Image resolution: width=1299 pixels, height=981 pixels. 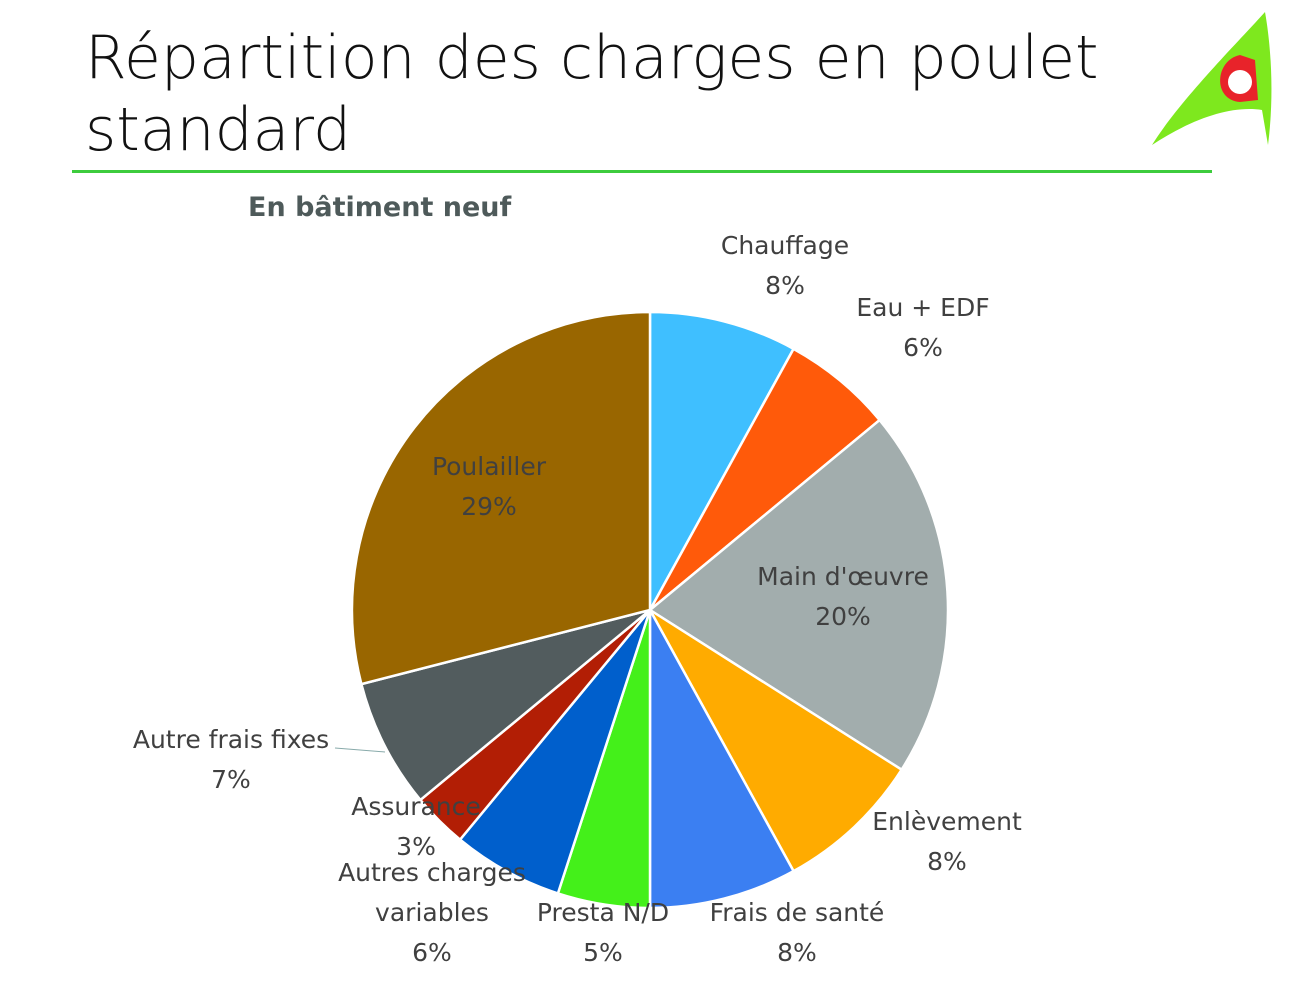 I want to click on chart-subtitle: En bâtiment neuf, so click(x=380, y=207).